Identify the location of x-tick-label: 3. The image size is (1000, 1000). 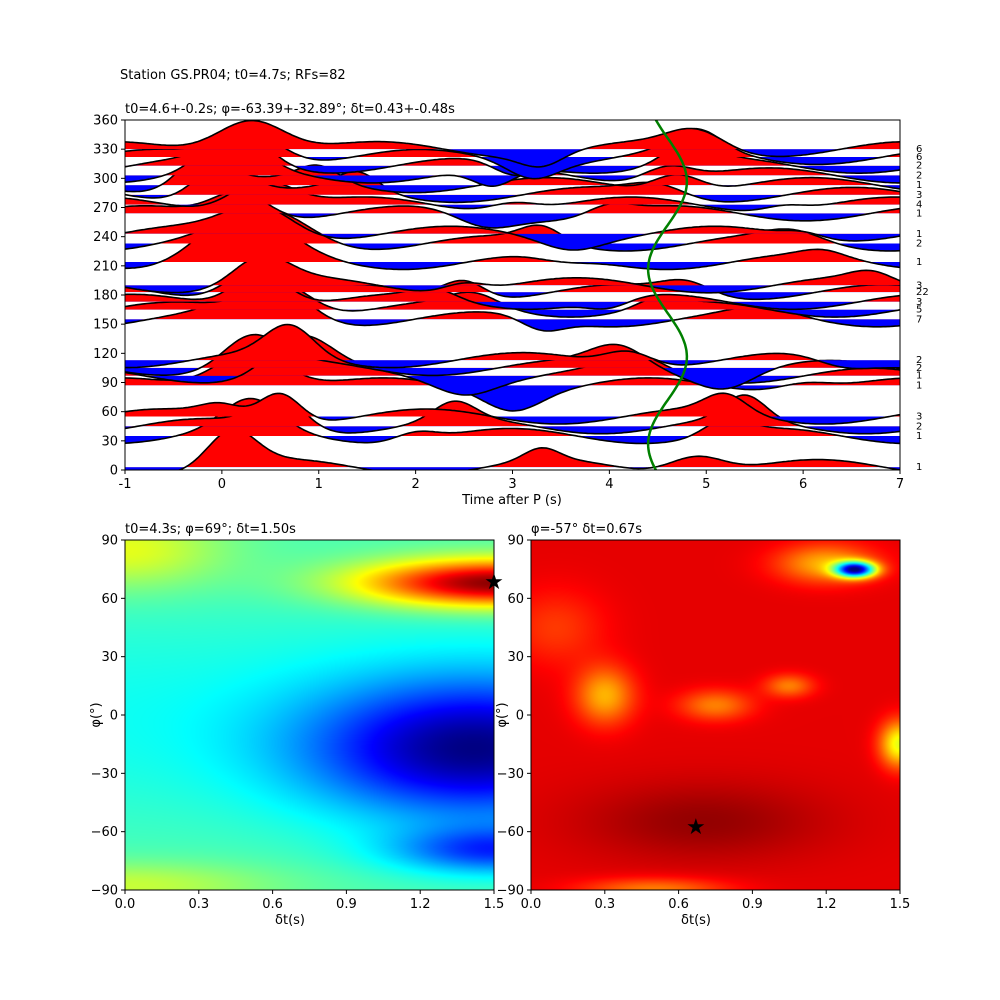
(512, 484).